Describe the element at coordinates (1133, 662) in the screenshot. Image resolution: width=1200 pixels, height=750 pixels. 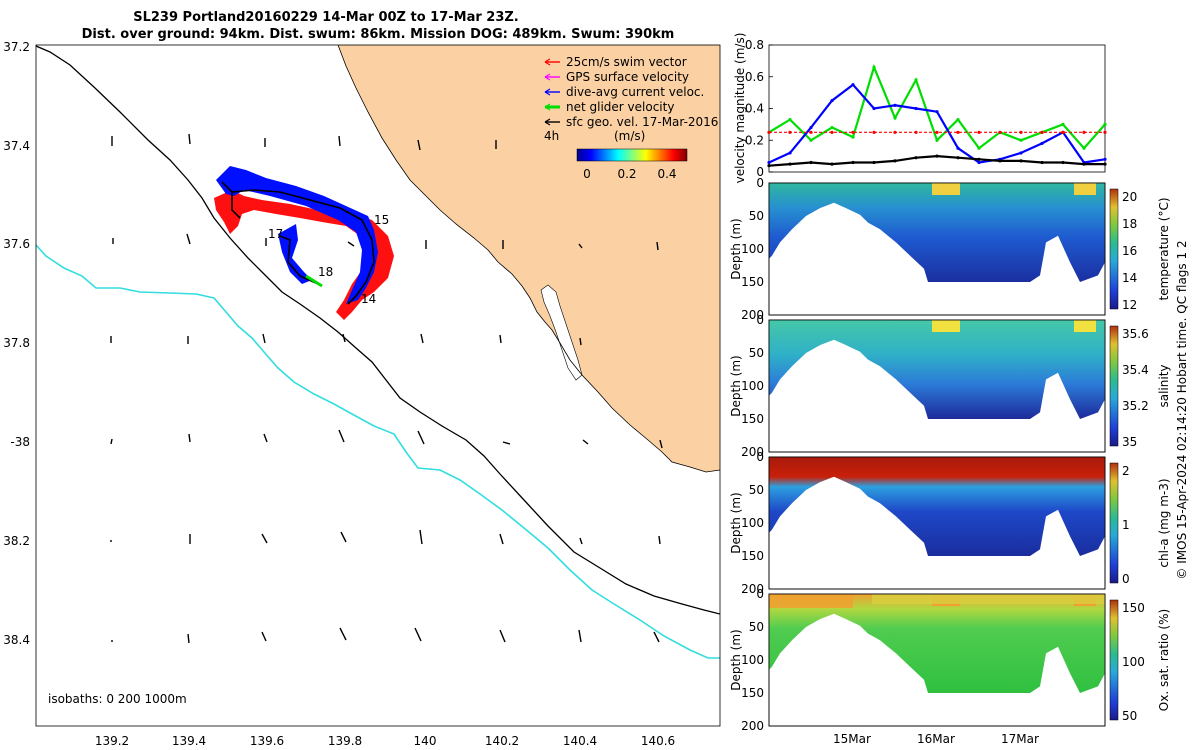
I see `colorbar-tick: 100` at that location.